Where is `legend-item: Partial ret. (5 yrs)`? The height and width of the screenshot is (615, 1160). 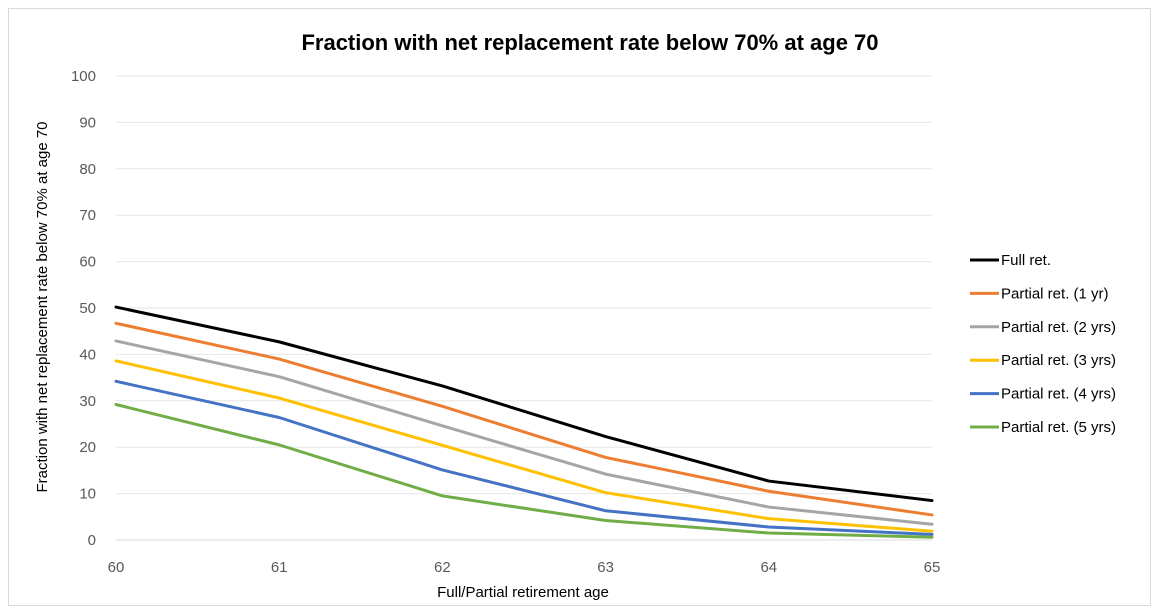
legend-item: Partial ret. (5 yrs) is located at coordinates (1043, 427).